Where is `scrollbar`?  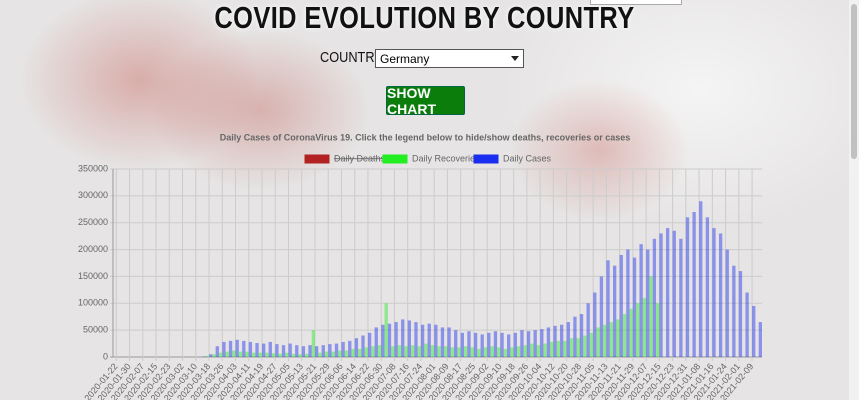 scrollbar is located at coordinates (854, 200).